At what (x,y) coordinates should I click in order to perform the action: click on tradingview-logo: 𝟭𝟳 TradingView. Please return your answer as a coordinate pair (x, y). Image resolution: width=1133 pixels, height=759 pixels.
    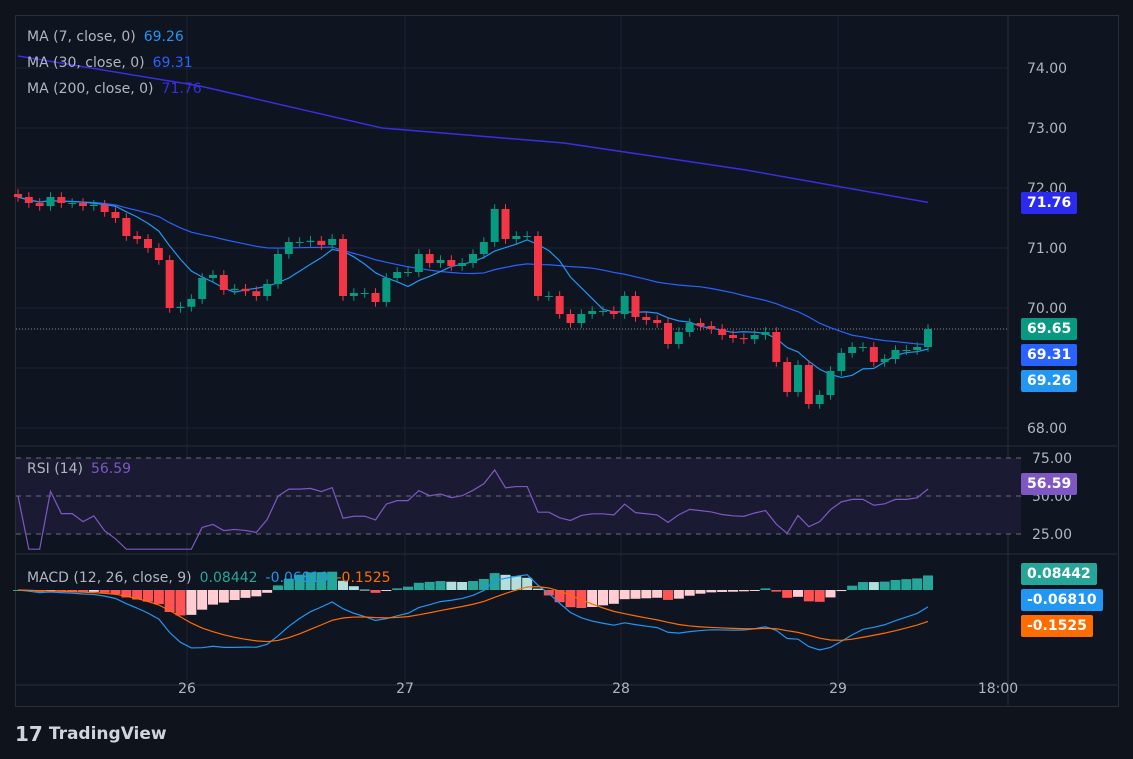
    Looking at the image, I should click on (91, 734).